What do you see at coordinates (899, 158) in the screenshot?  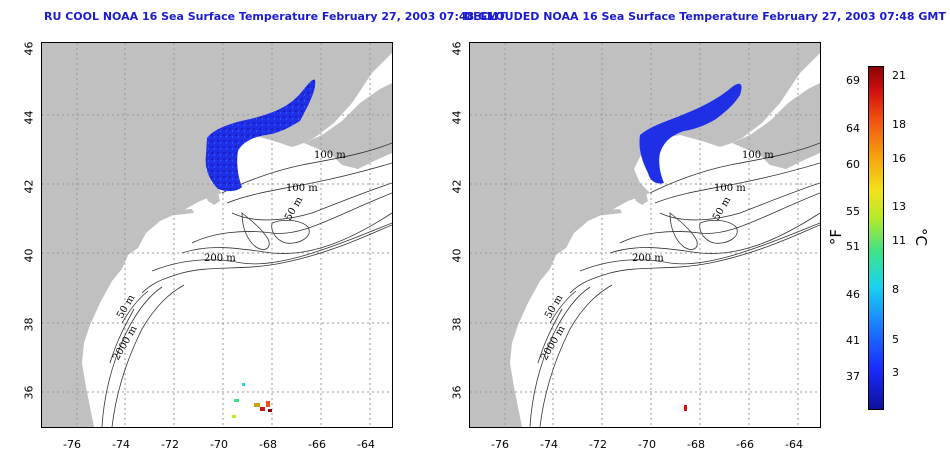 I see `celsius-tick: 16` at bounding box center [899, 158].